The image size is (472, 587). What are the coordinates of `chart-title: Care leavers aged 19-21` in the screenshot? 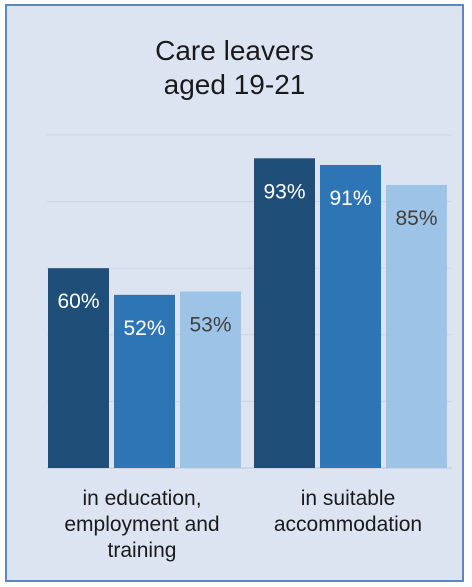 It's located at (234, 68).